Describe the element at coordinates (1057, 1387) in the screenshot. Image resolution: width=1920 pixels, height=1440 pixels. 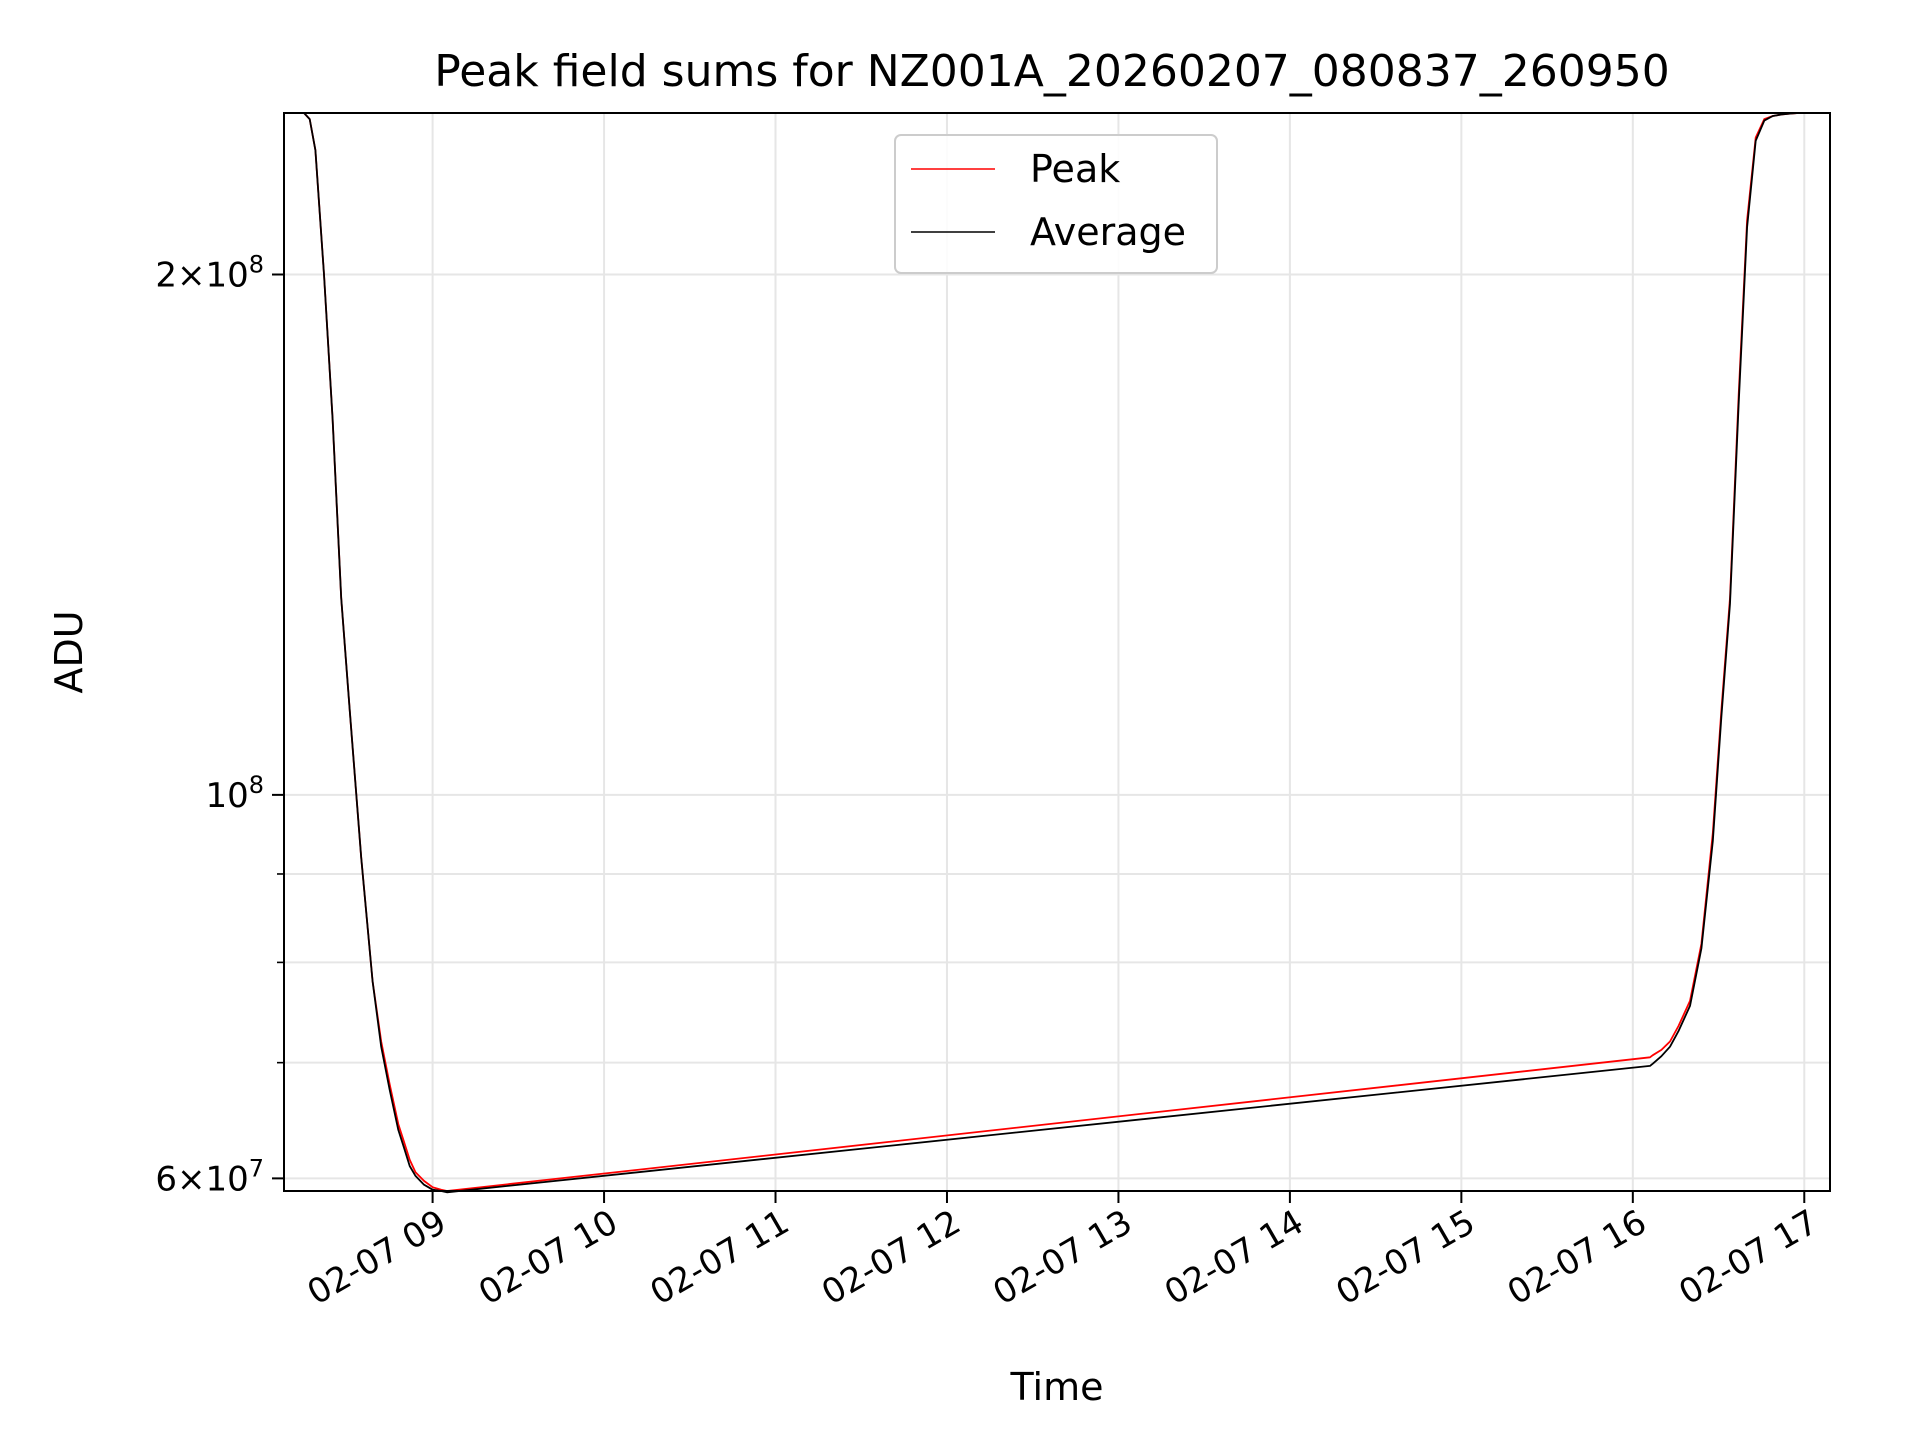
I see `x-axis-label: Time` at that location.